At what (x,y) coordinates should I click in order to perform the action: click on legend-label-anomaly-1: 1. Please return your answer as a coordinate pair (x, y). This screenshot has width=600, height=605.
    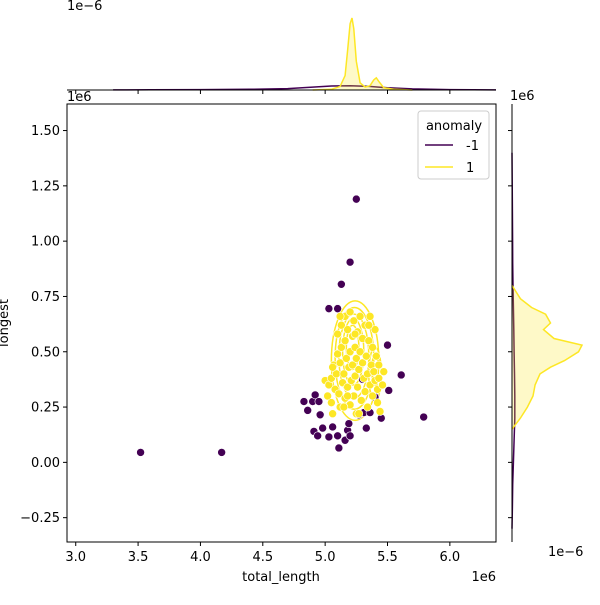
    Looking at the image, I should click on (470, 168).